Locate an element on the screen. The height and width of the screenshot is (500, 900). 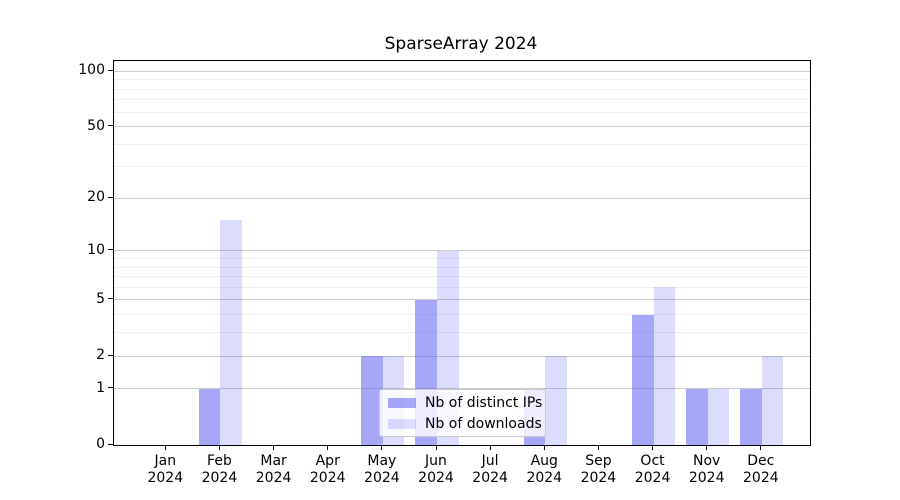
x-tick-label: Sep 2024 is located at coordinates (598, 469).